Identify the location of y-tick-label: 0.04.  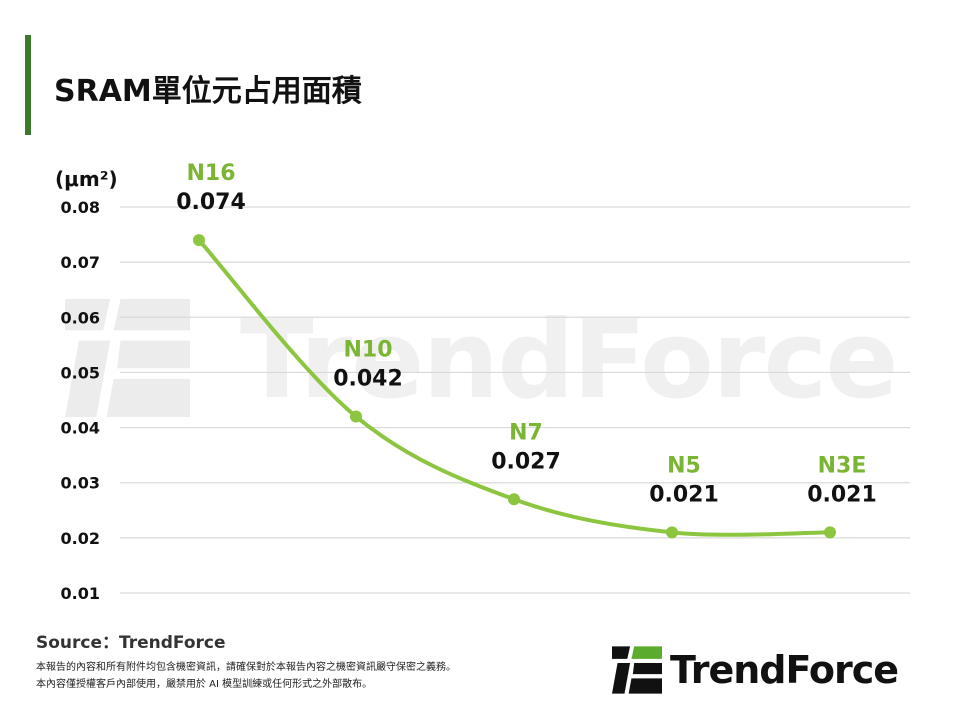
(80, 428).